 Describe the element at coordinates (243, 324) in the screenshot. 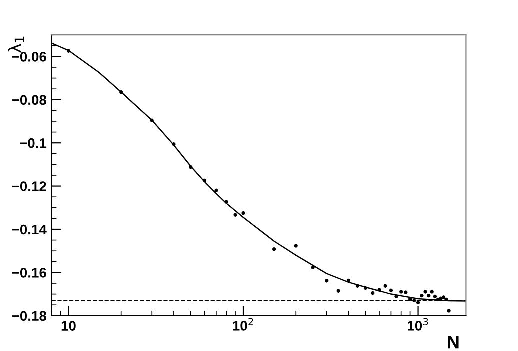

I see `x-tick-label: 10$^{2}$` at that location.